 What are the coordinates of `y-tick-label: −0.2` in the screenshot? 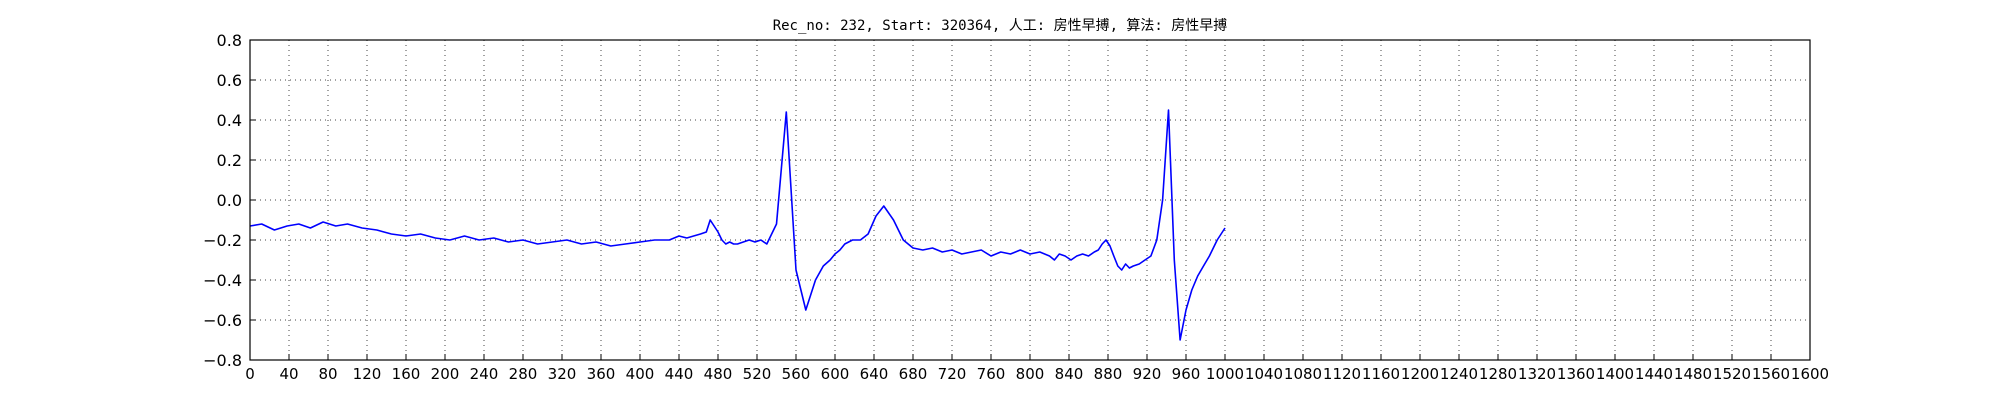 It's located at (222, 240).